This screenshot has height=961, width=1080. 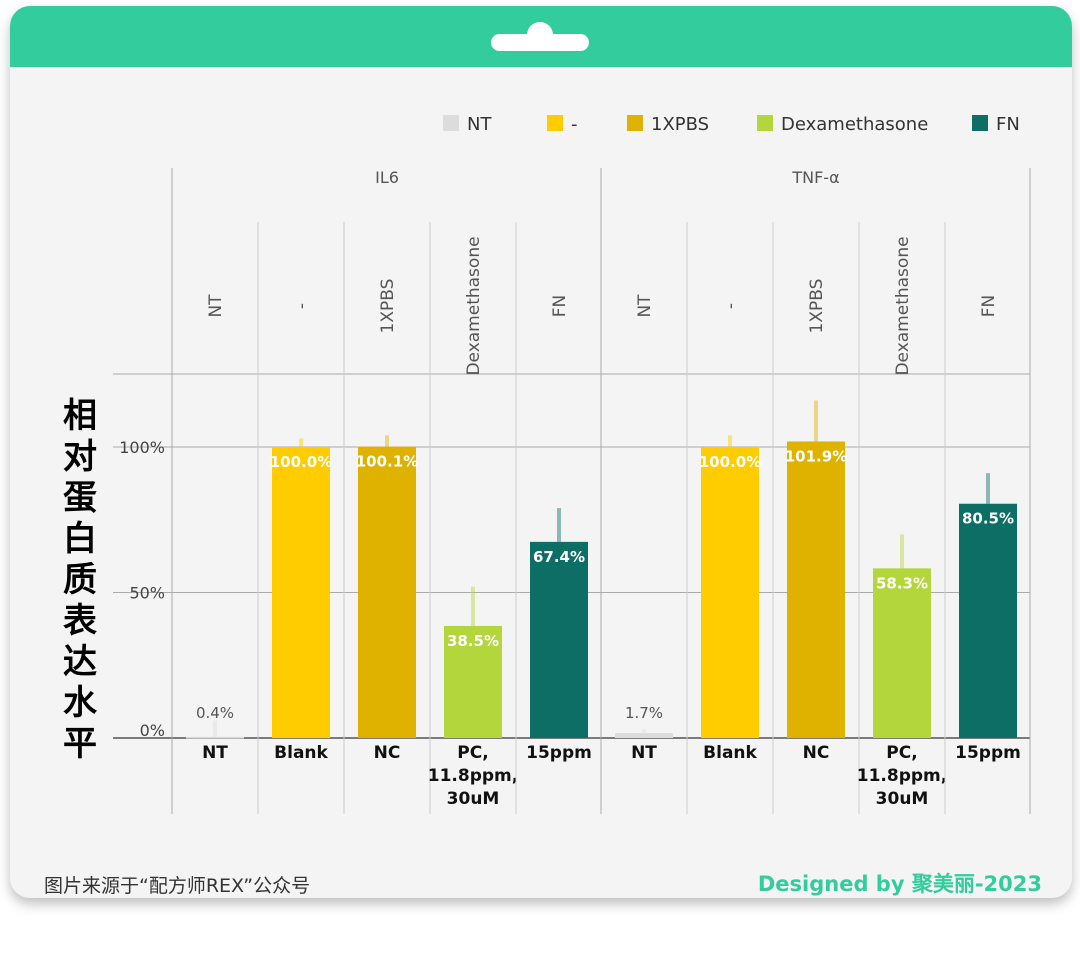 I want to click on data-label-1xpbs: 100.1%, so click(x=387, y=462).